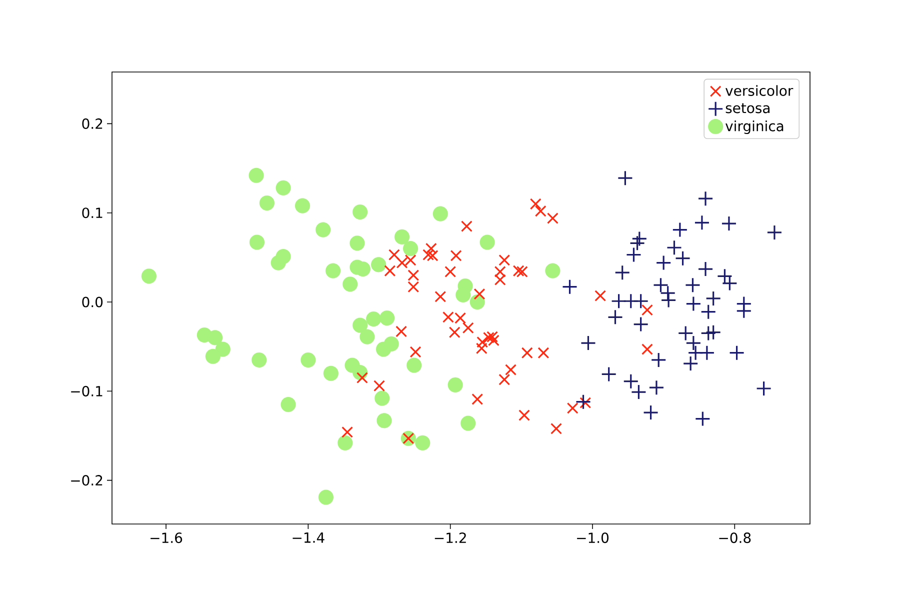 This screenshot has height=600, width=900. Describe the element at coordinates (735, 538) in the screenshot. I see `x-tick-label: −0.8` at that location.